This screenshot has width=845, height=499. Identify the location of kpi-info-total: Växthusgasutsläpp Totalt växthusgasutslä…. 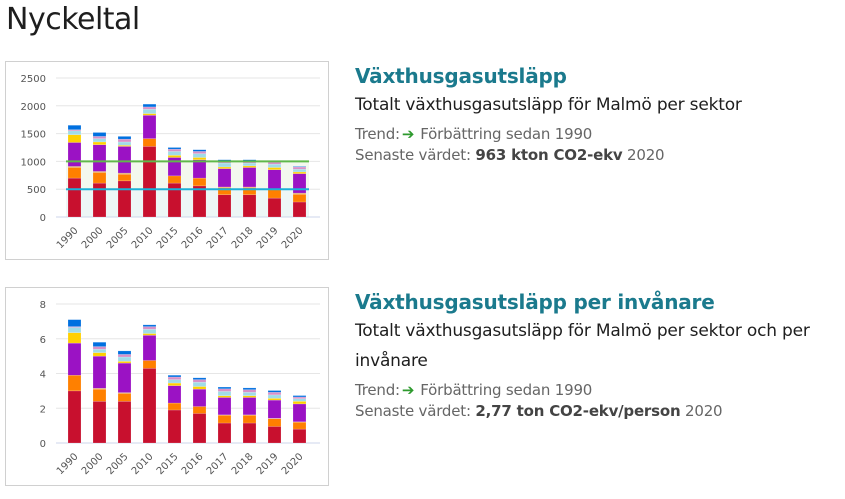
(590, 115).